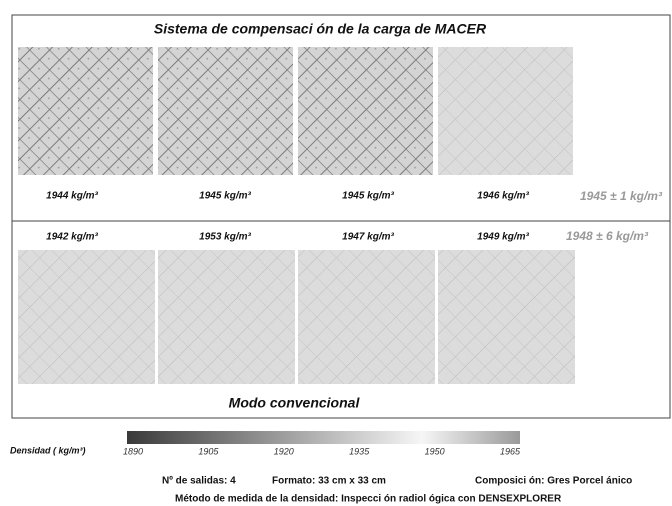 This screenshot has height=506, width=672. Describe the element at coordinates (199, 481) in the screenshot. I see `outputs: Nº de salidas: 4` at that location.